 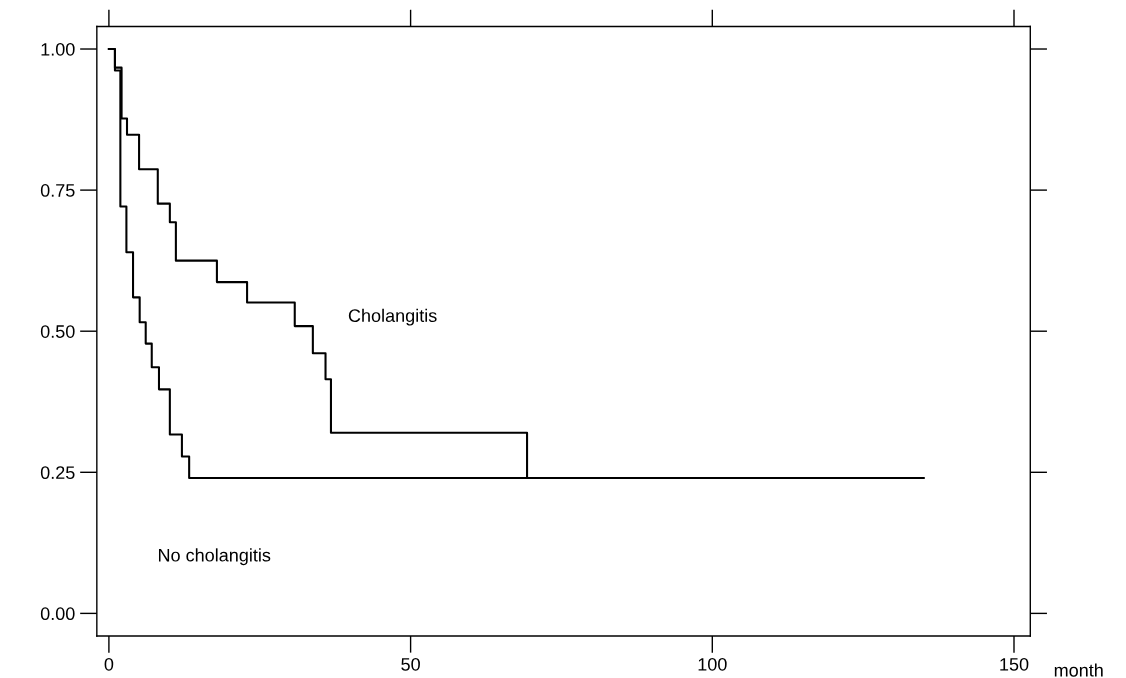 What do you see at coordinates (712, 664) in the screenshot?
I see `x-tick-label: 100` at bounding box center [712, 664].